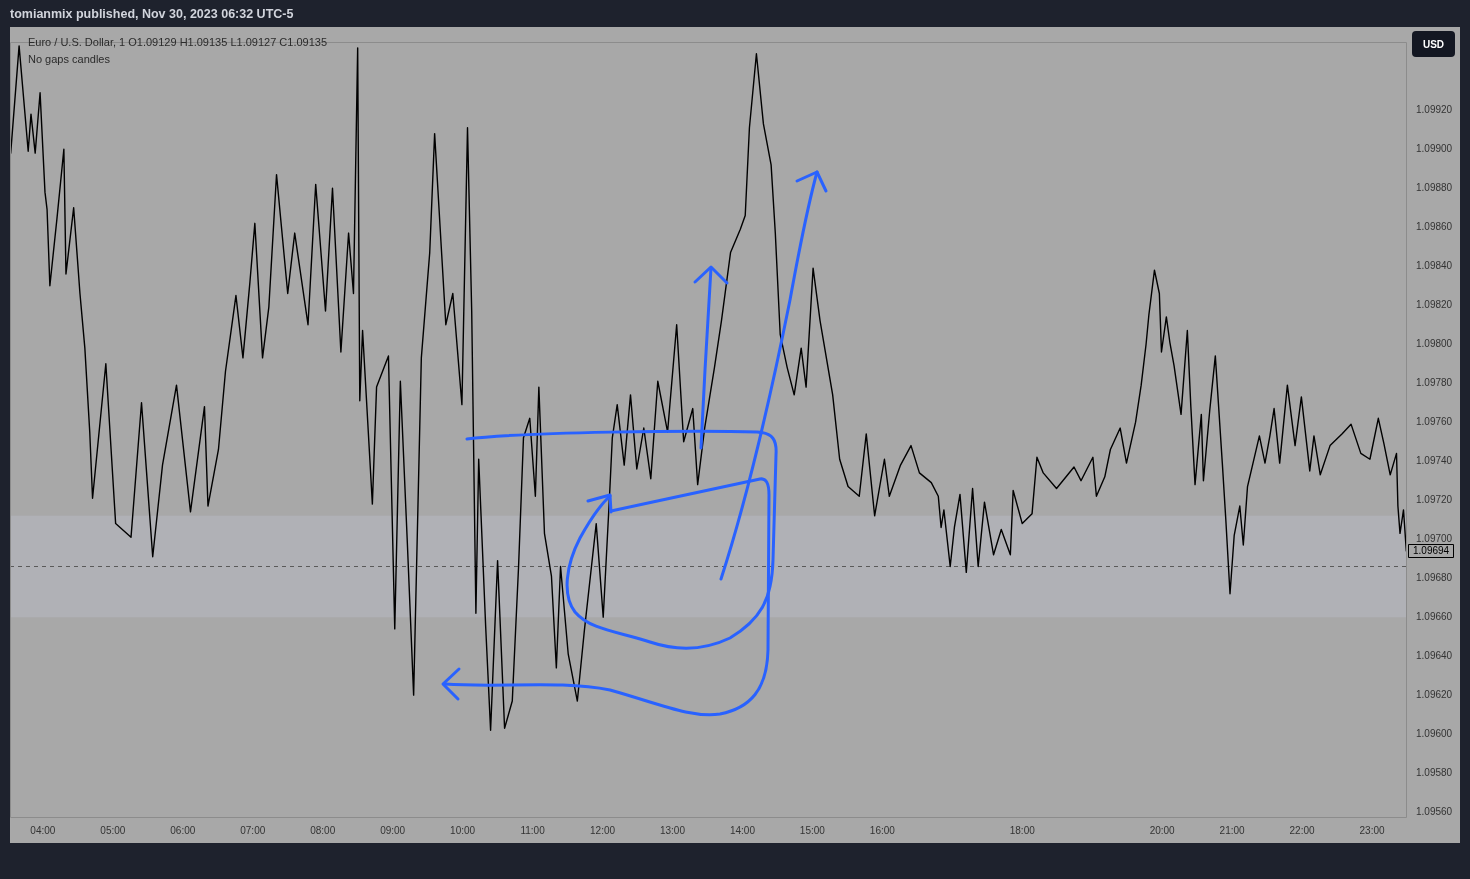  Describe the element at coordinates (1434, 655) in the screenshot. I see `y-tick-label: 1.09640` at that location.